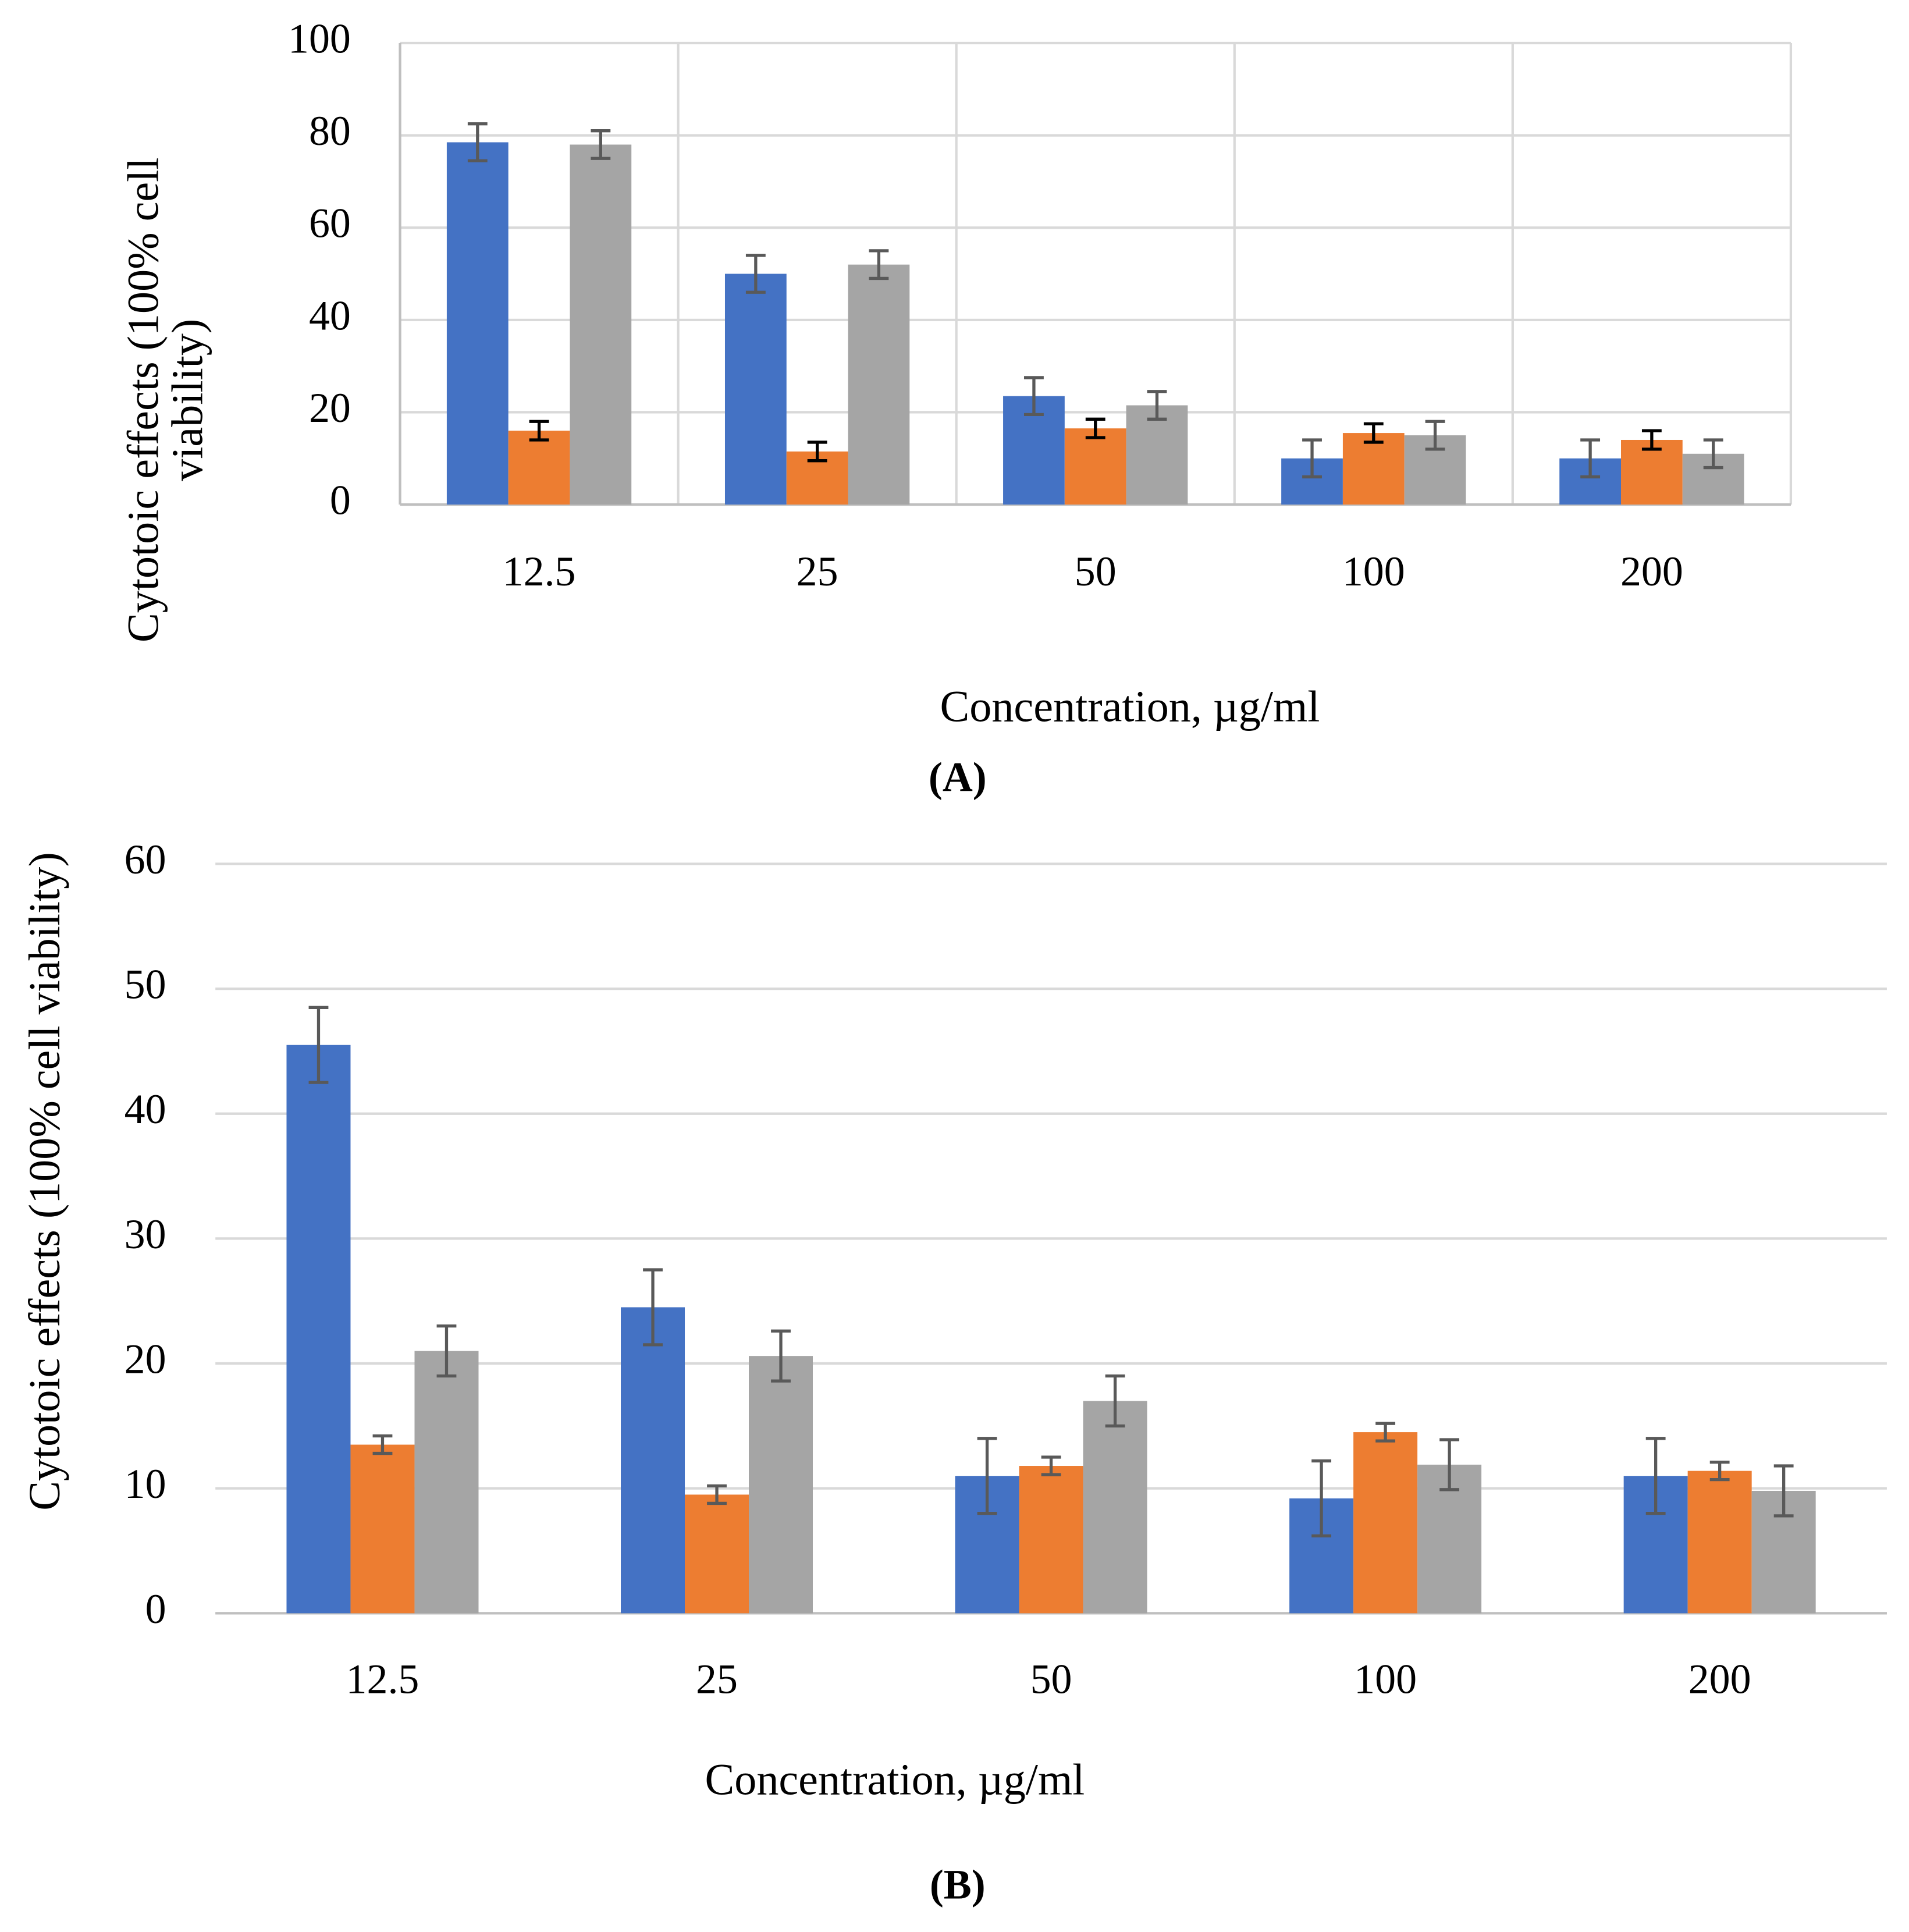  Describe the element at coordinates (958, 1884) in the screenshot. I see `caption: (B)` at that location.